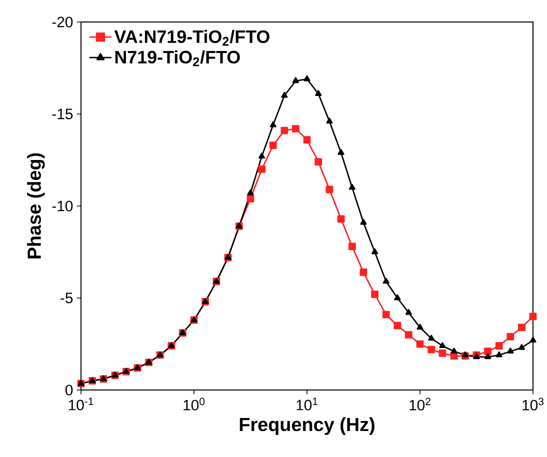  I want to click on x-axis-title: Frequency (Hz), so click(307, 426).